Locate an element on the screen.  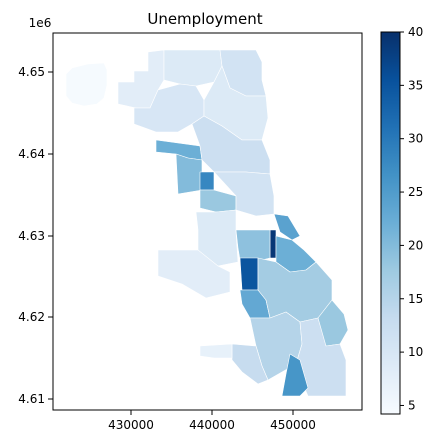
region-far-south-east is located at coordinates (321, 357).